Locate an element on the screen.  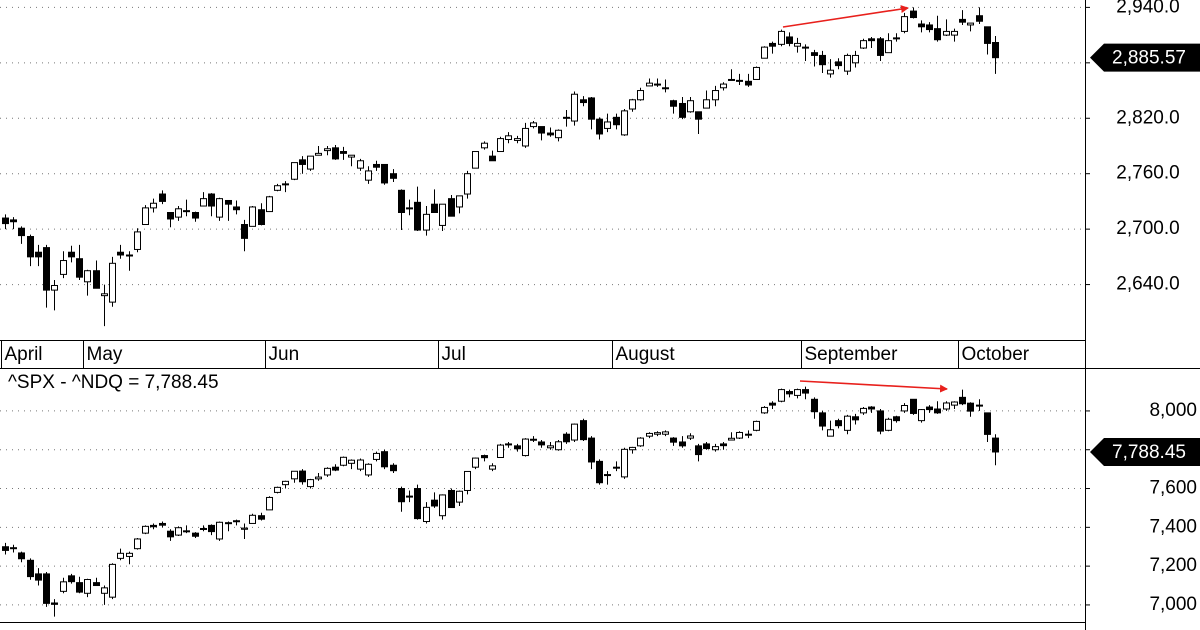
x-tick-label: Jun is located at coordinates (284, 354).